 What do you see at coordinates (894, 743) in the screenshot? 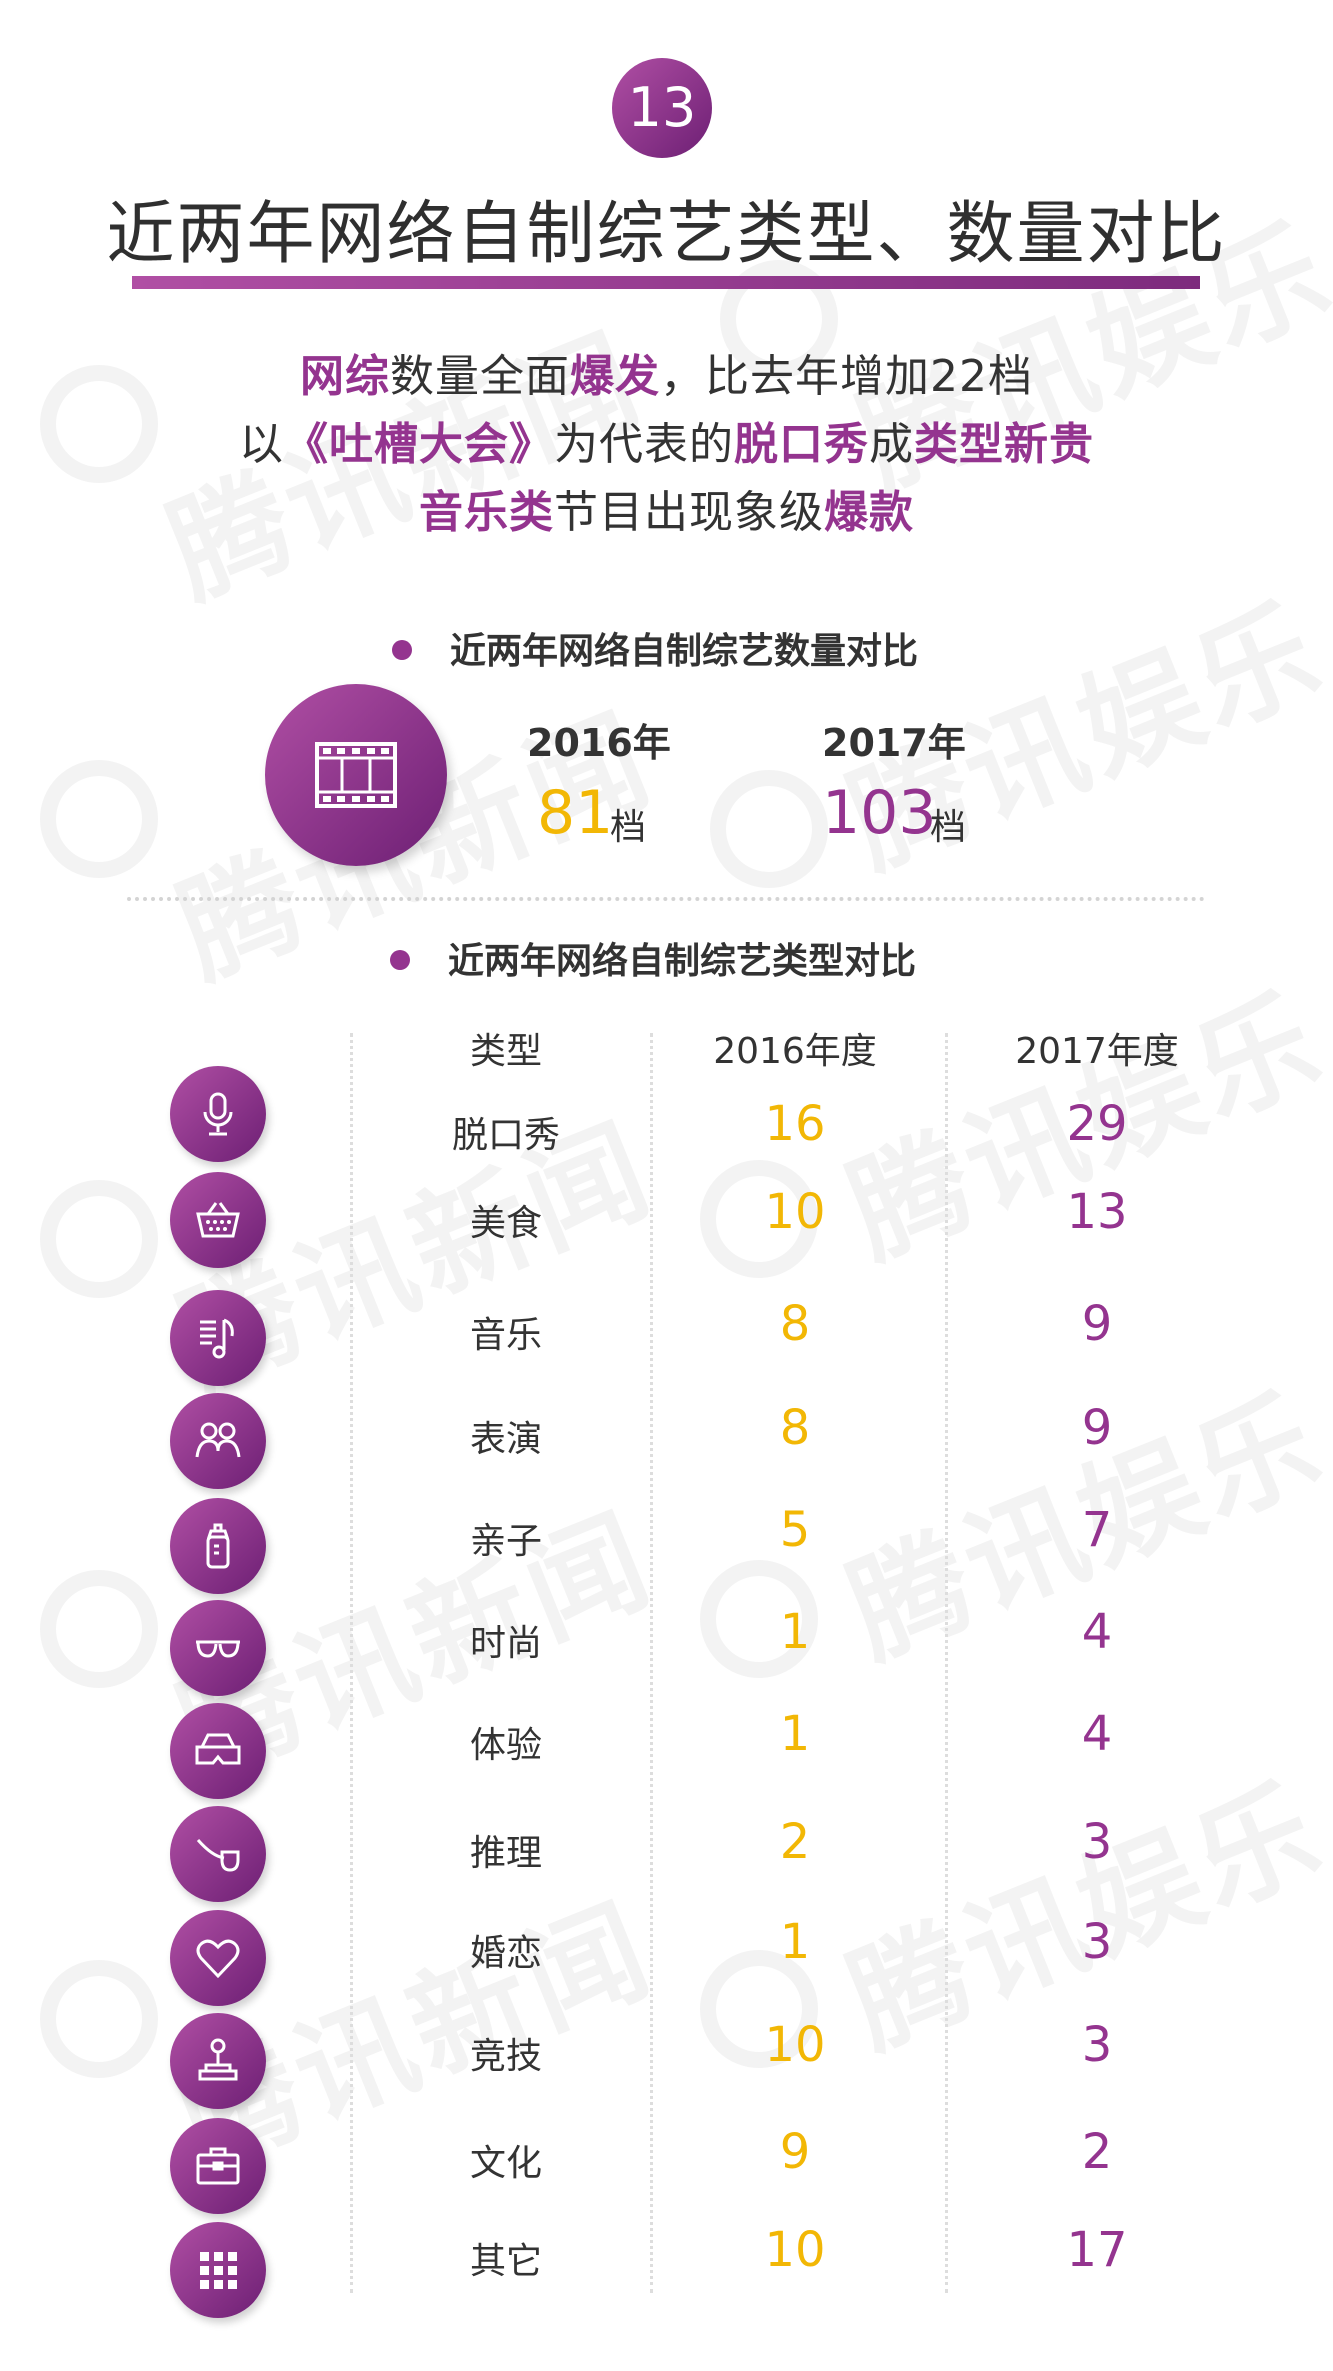
I see `year-2017-label: 2017年` at bounding box center [894, 743].